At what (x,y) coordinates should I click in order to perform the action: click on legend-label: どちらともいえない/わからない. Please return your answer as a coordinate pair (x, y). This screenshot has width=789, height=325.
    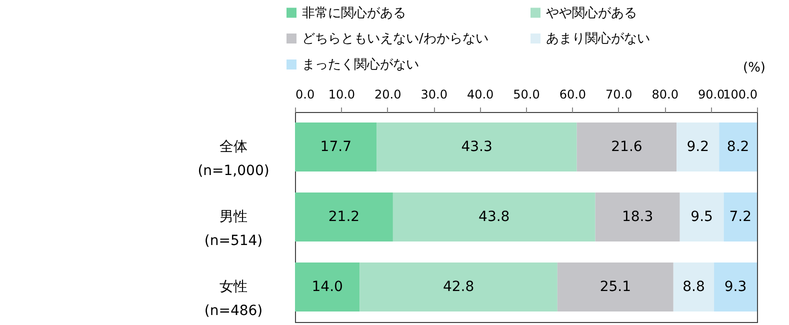
    Looking at the image, I should click on (395, 39).